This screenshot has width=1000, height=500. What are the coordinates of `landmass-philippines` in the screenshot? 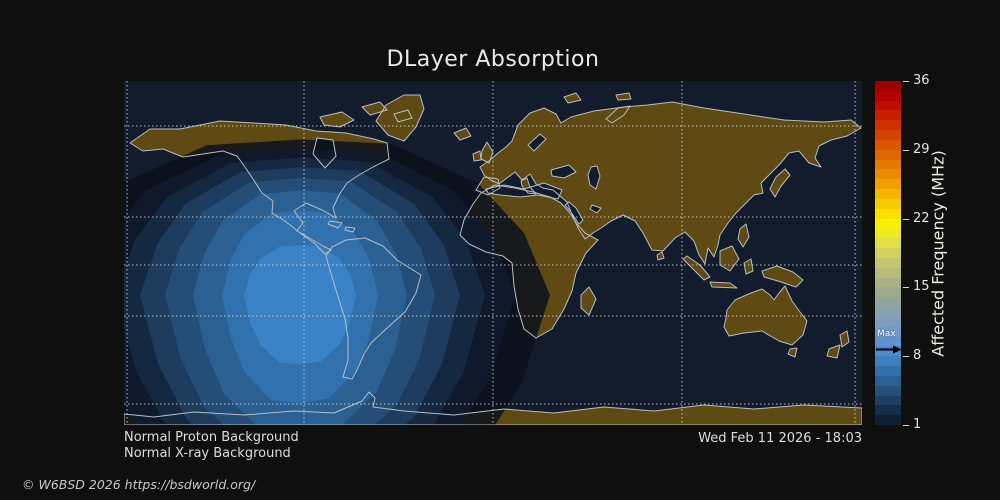 It's located at (743, 235).